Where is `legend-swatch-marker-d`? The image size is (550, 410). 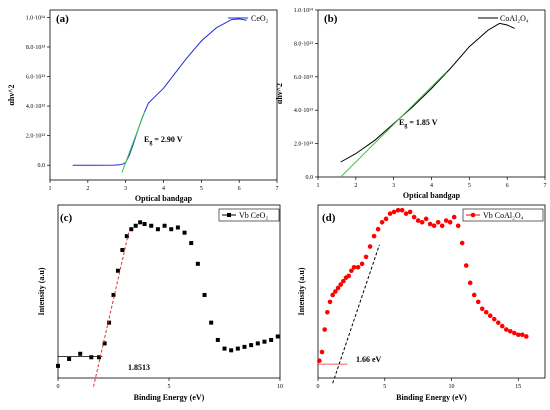
legend-swatch-marker-d is located at coordinates (473, 215).